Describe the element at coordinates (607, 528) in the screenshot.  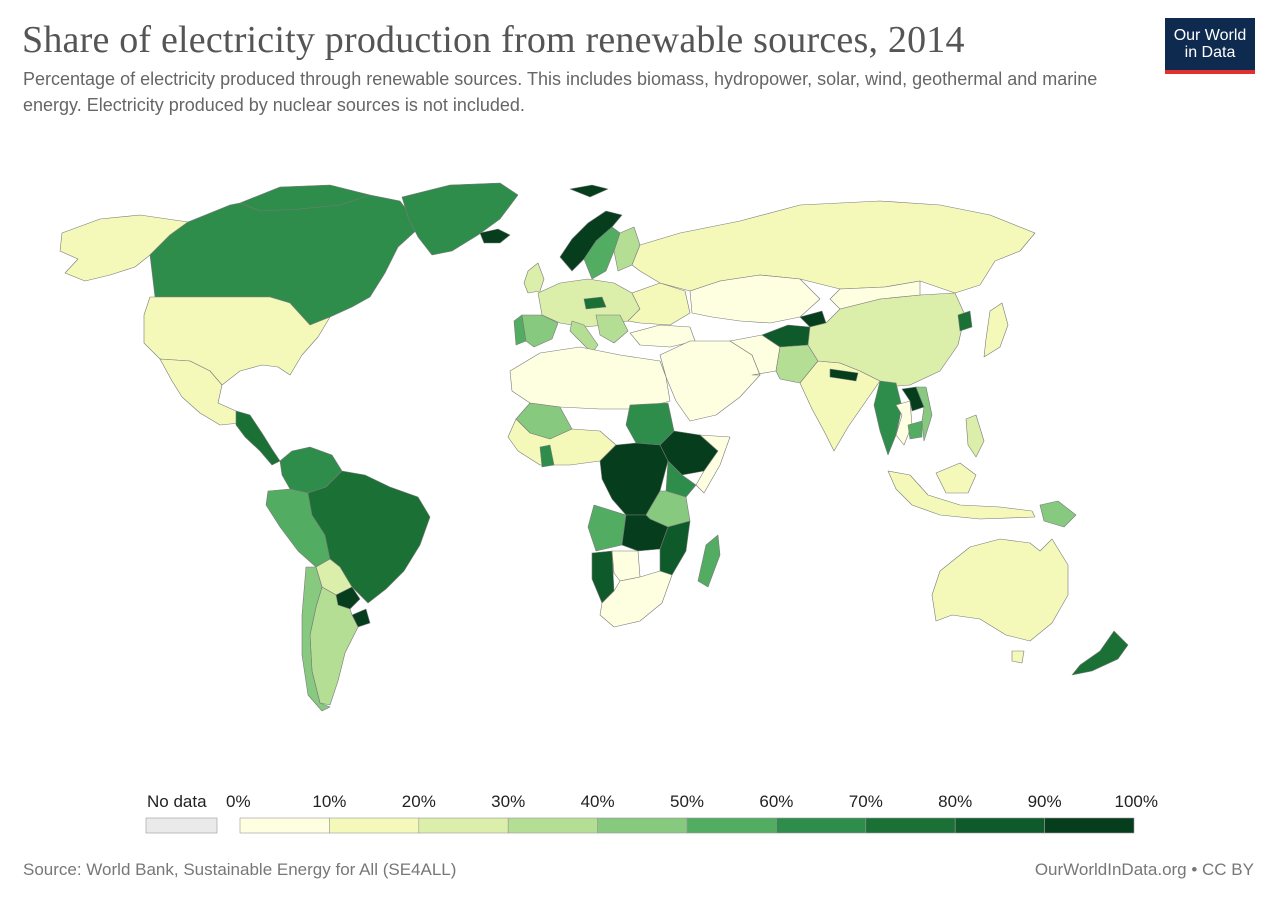
I see `region-angola` at that location.